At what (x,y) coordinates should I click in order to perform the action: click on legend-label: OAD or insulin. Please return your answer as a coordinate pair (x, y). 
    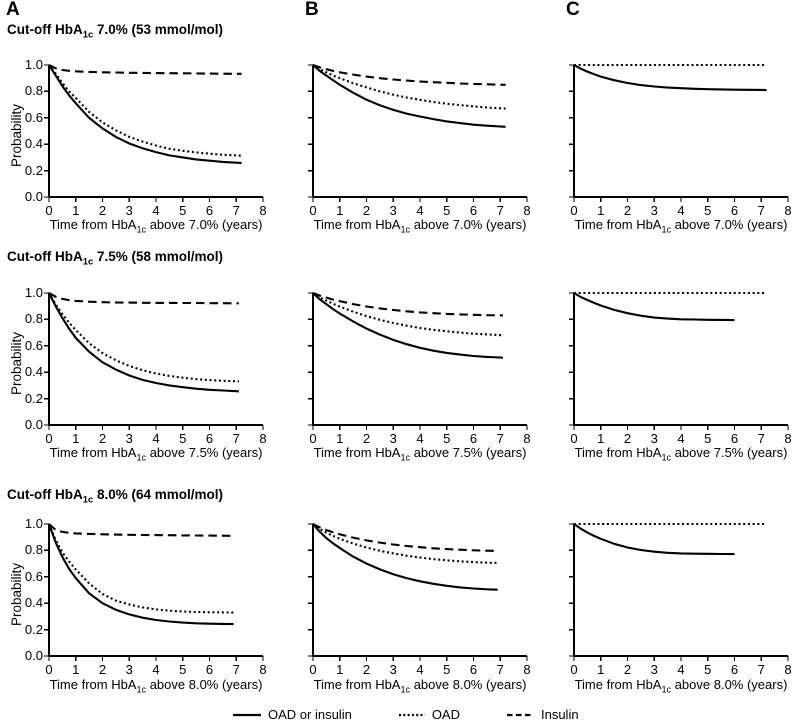
    Looking at the image, I should click on (310, 714).